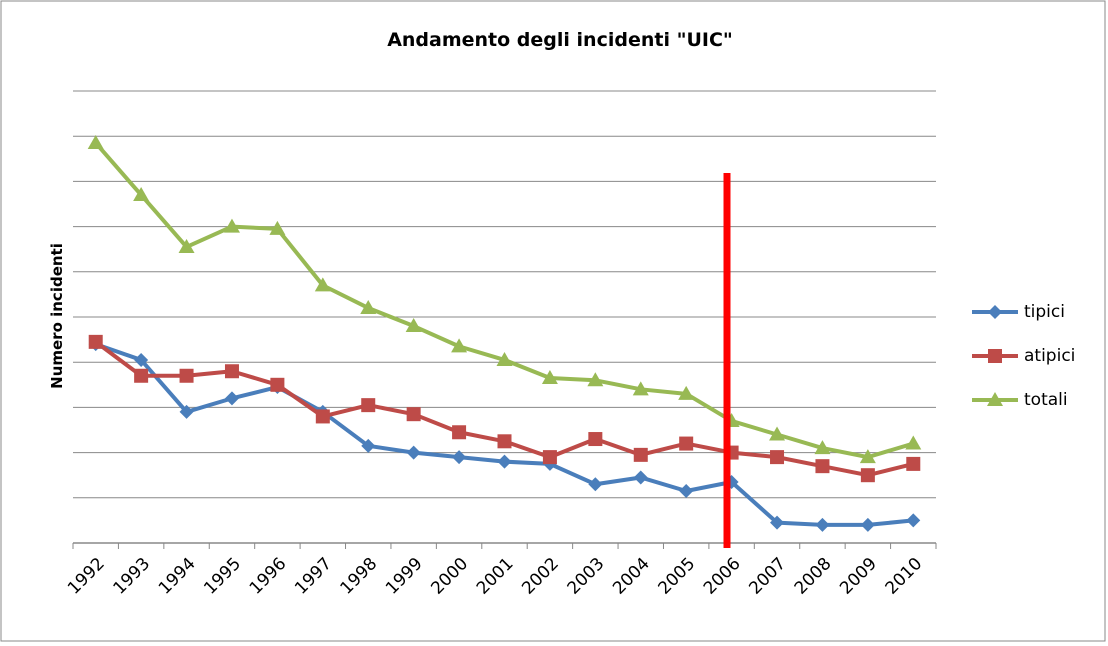 The width and height of the screenshot is (1108, 646). I want to click on chart-title: Andamento degli incidenti "UIC", so click(560, 40).